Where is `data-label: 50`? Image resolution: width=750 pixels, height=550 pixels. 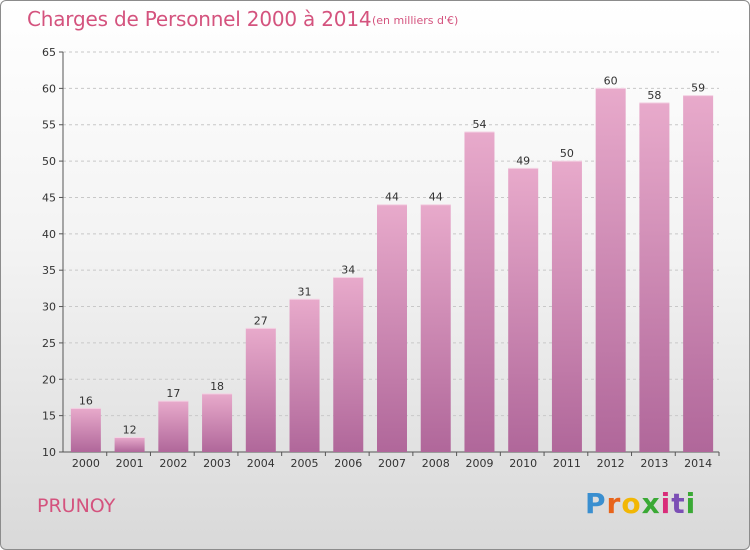
data-label: 50 is located at coordinates (567, 153).